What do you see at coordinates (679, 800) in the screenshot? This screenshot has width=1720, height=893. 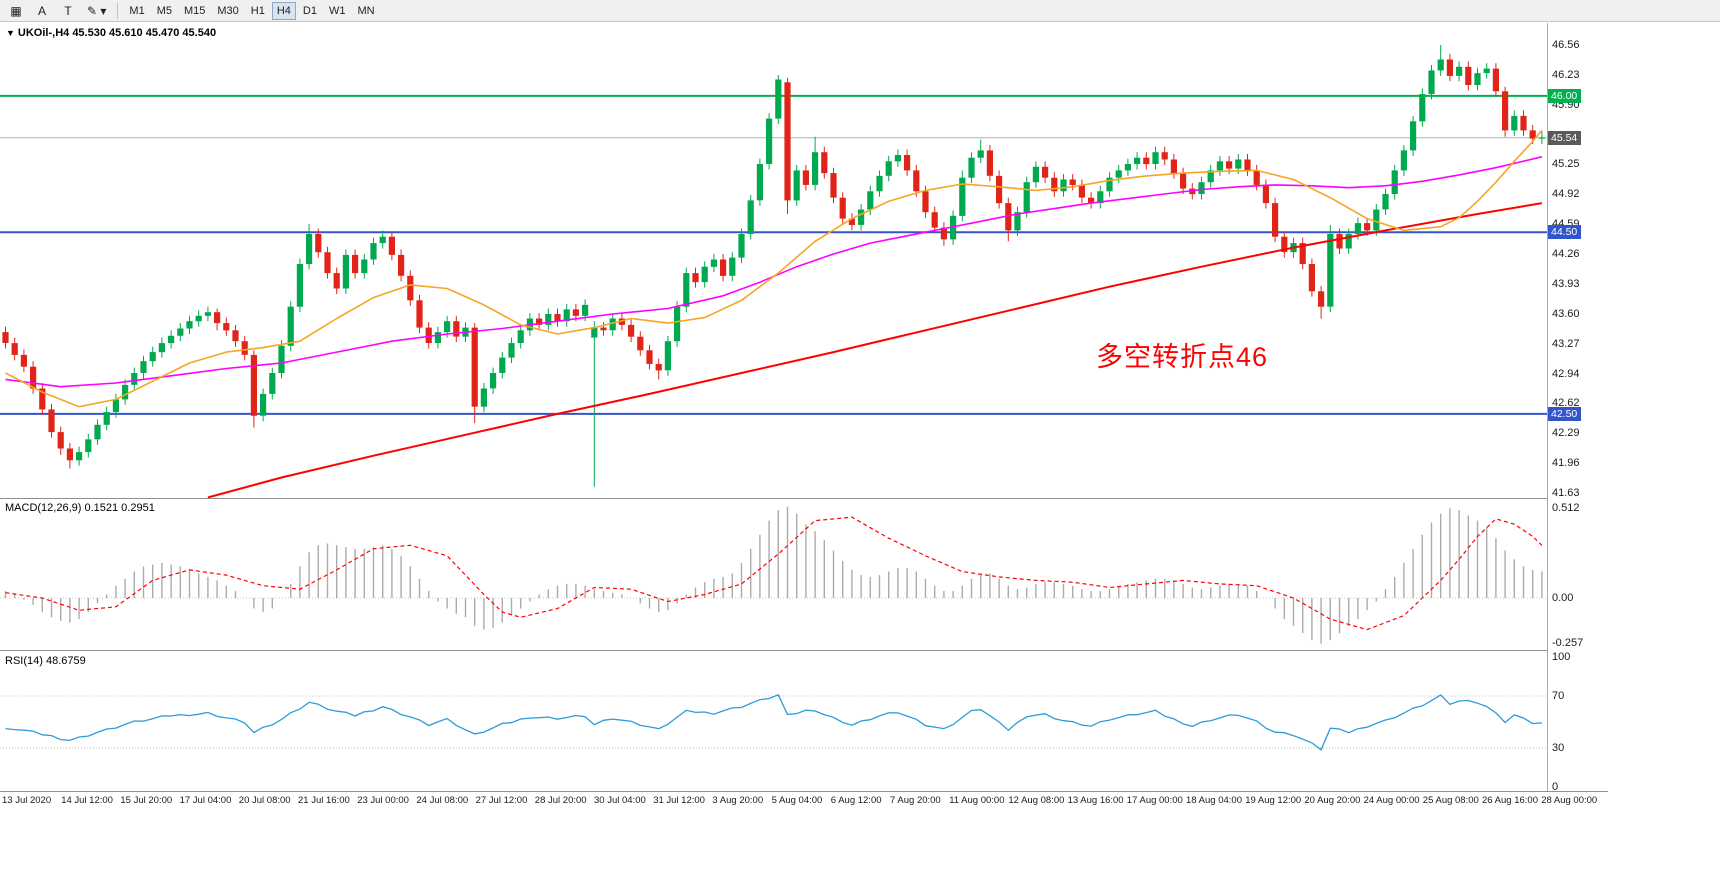 I see `time-label: 31 Jul 12:00` at bounding box center [679, 800].